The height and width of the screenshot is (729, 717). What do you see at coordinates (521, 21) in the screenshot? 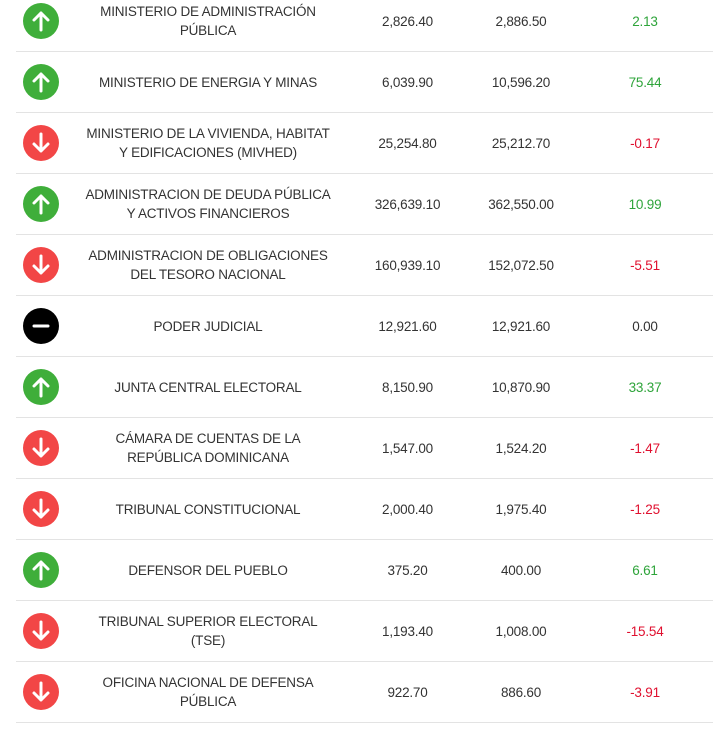
I see `value-2: 2,886.50` at bounding box center [521, 21].